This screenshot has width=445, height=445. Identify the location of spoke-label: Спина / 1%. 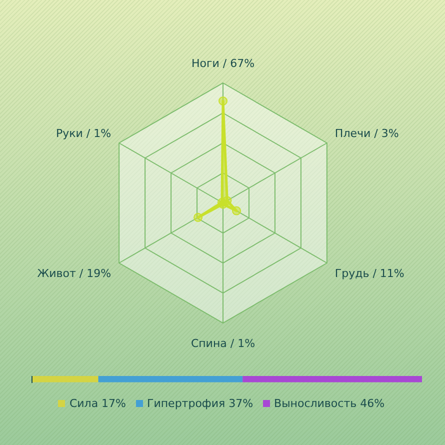
(223, 343).